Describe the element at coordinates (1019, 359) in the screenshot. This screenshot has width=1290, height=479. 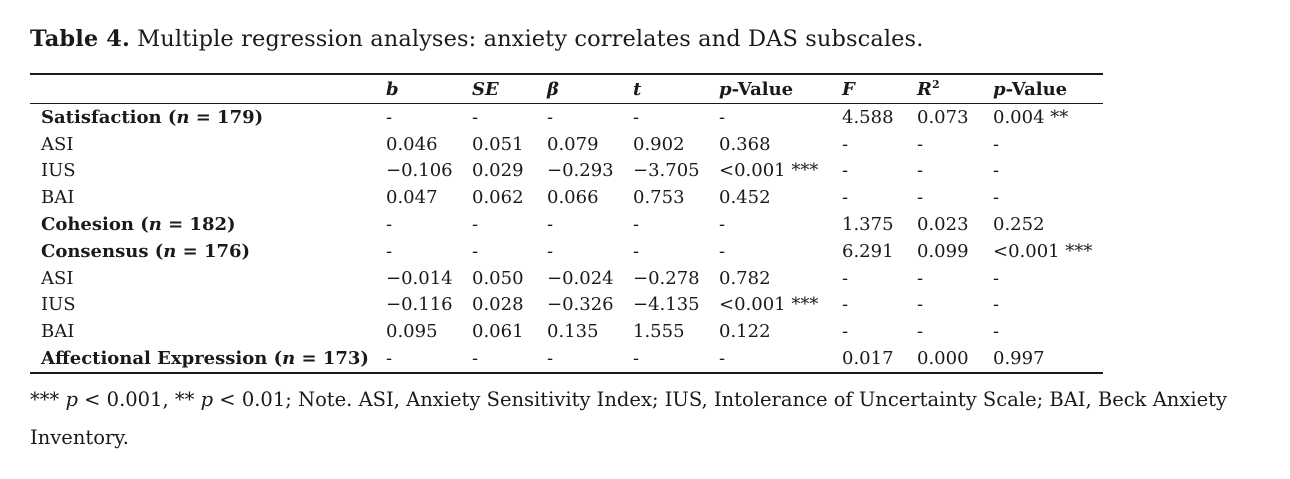
I see `cell-model-p-value: 0.997` at that location.